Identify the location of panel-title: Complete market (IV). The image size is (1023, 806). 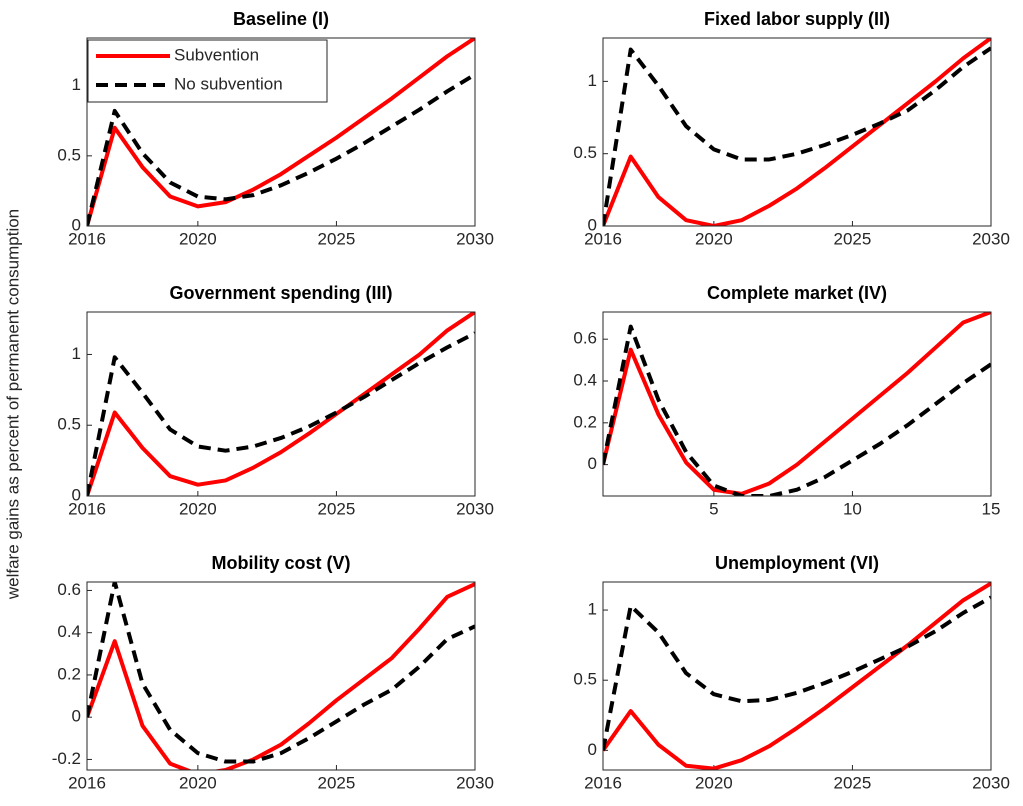
(797, 293).